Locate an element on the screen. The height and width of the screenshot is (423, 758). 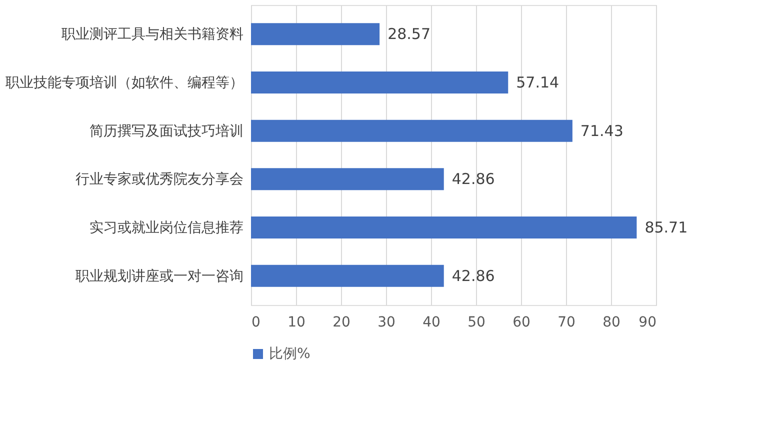
data-label: 57.14 is located at coordinates (538, 83).